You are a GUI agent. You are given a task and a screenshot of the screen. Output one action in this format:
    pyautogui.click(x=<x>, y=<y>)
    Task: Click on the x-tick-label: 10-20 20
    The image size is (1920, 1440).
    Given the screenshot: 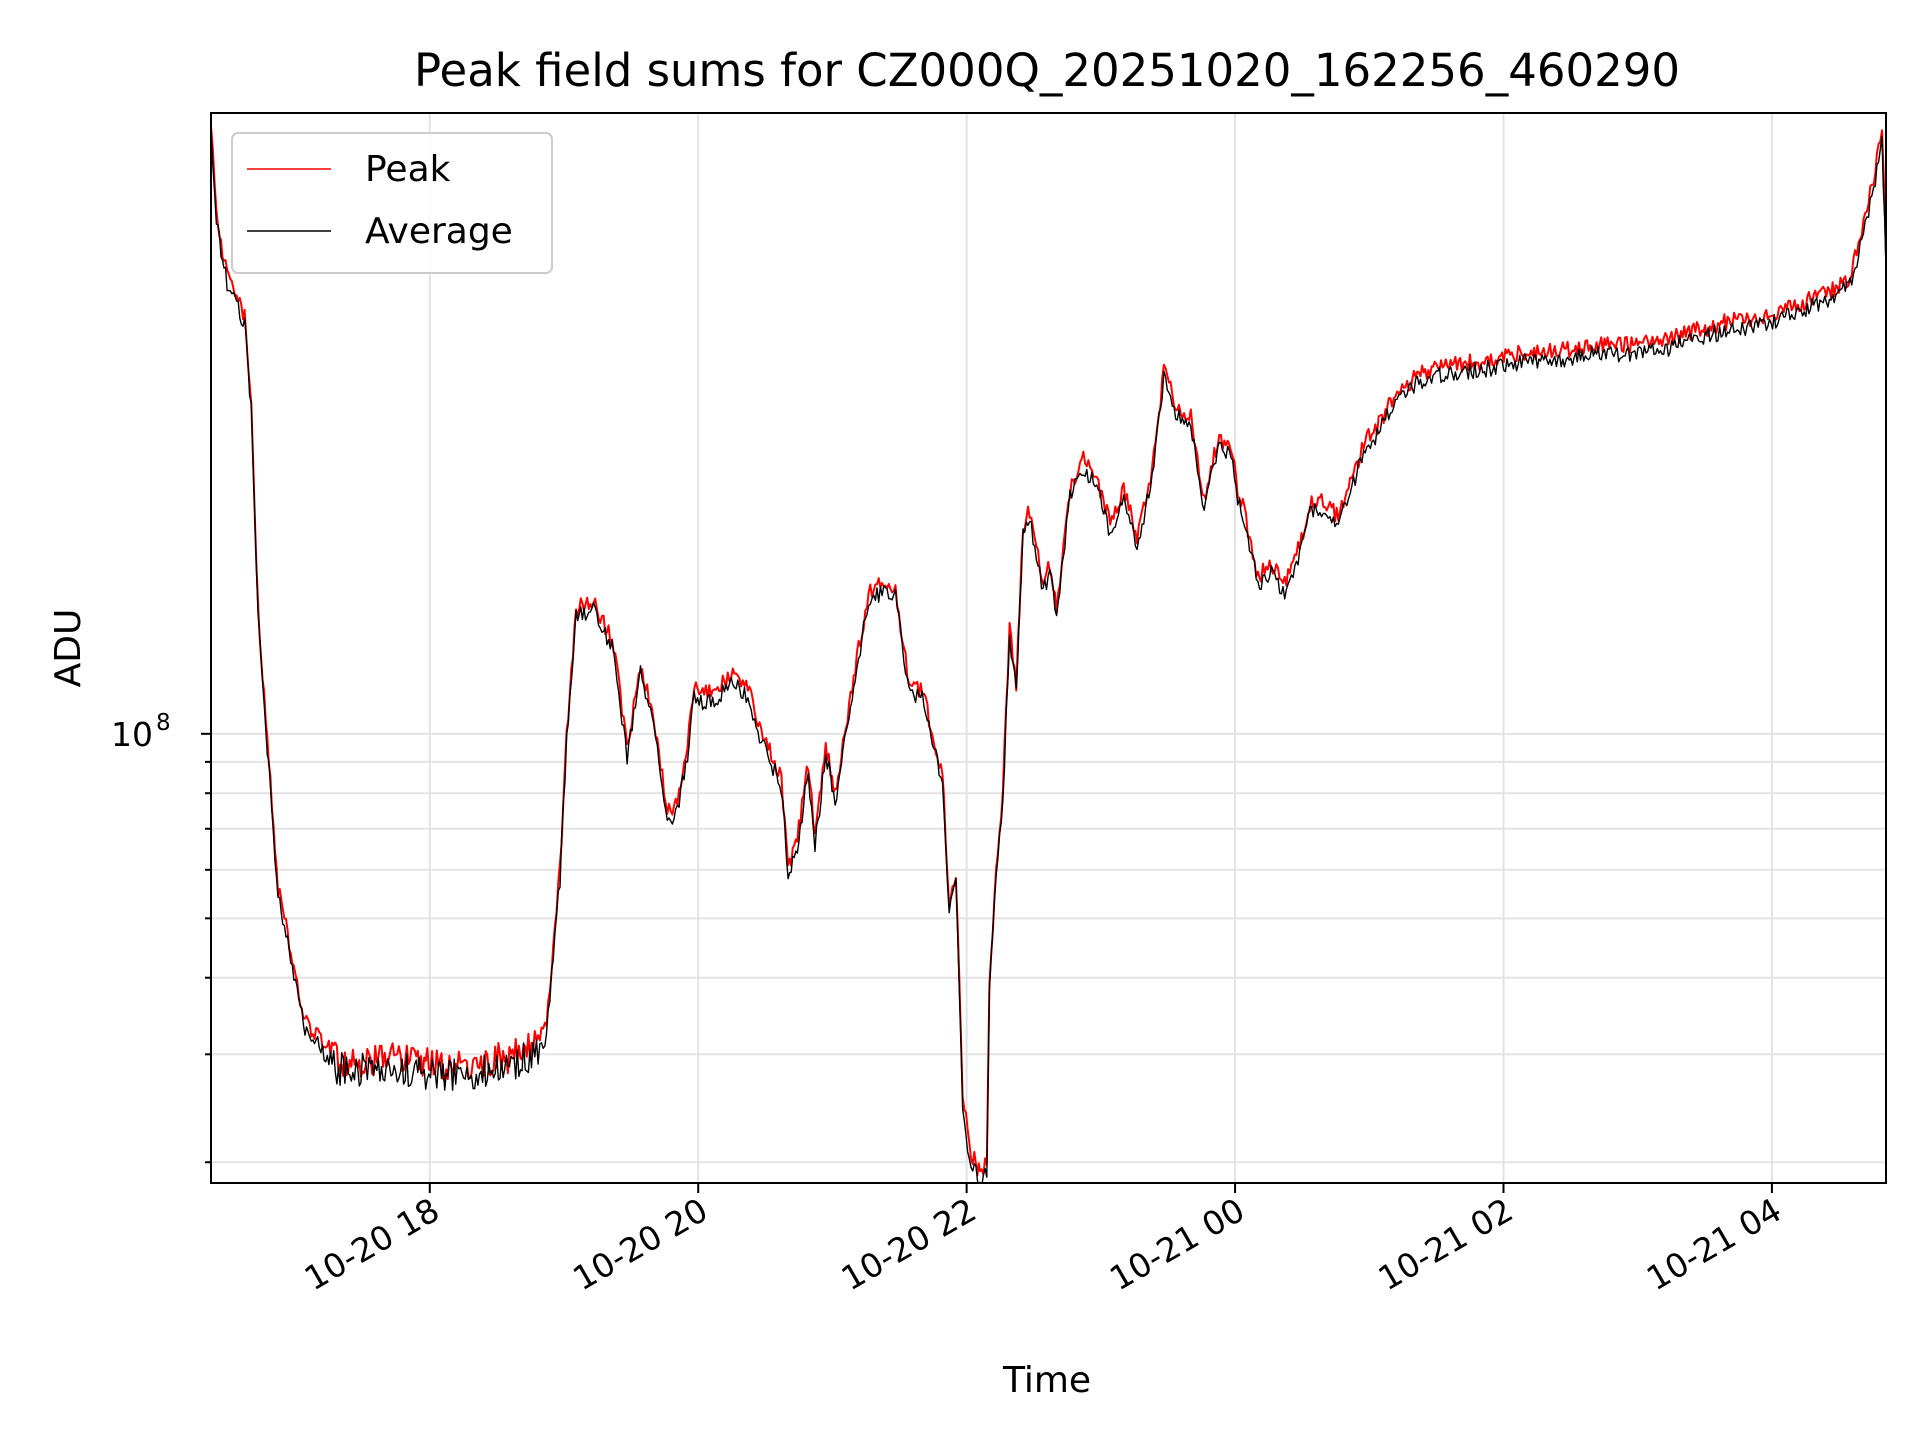 What is the action you would take?
    pyautogui.click(x=640, y=1244)
    